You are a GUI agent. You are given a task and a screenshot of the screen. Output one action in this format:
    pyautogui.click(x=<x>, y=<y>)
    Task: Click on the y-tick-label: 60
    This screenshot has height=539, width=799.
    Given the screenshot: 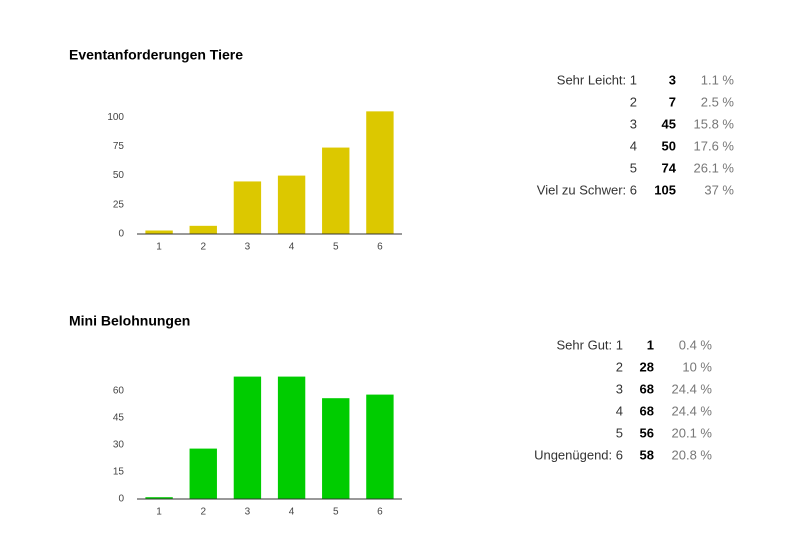 What is the action you would take?
    pyautogui.click(x=119, y=391)
    